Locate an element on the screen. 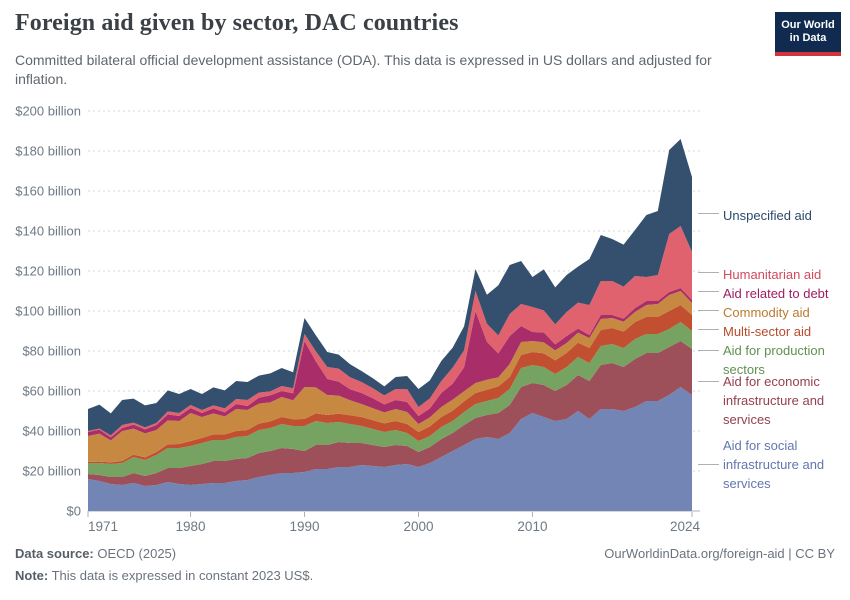 This screenshot has height=600, width=850. y-axis-label: $60 billion is located at coordinates (51, 391).